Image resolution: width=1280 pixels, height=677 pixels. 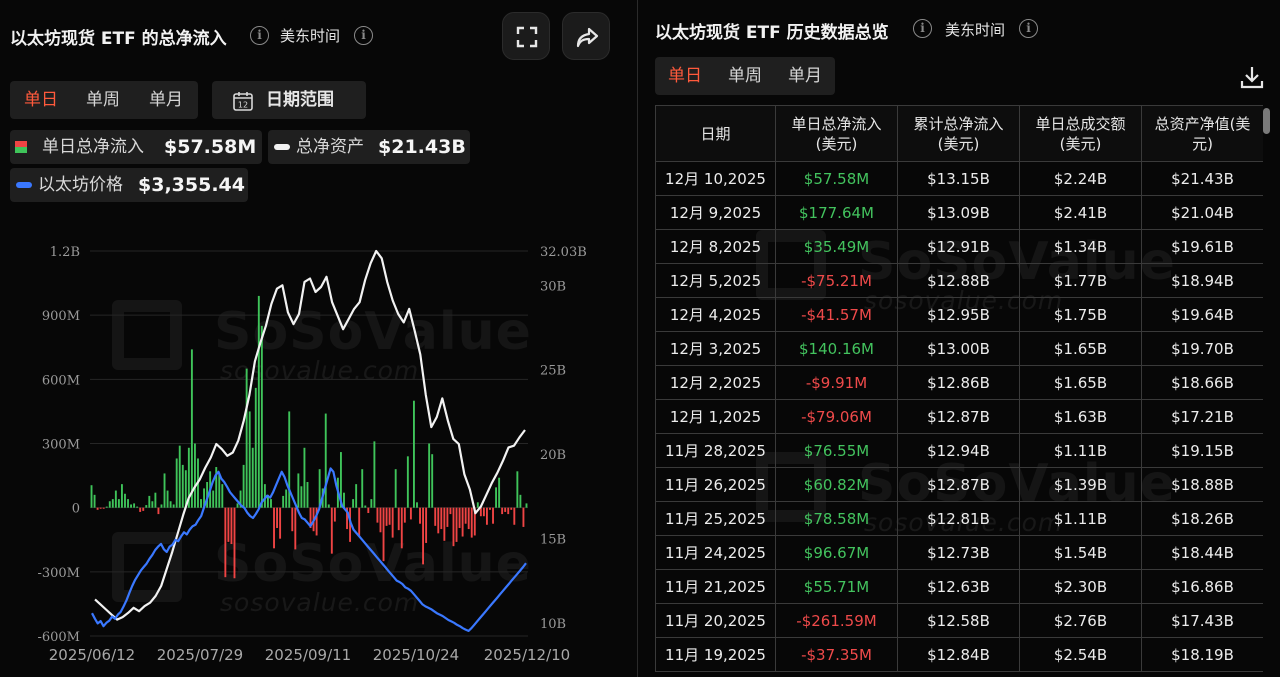 I want to click on table-row: 11月 25,2025 $78.58M $12.81B $1.11B $18.26B, so click(x=959, y=518).